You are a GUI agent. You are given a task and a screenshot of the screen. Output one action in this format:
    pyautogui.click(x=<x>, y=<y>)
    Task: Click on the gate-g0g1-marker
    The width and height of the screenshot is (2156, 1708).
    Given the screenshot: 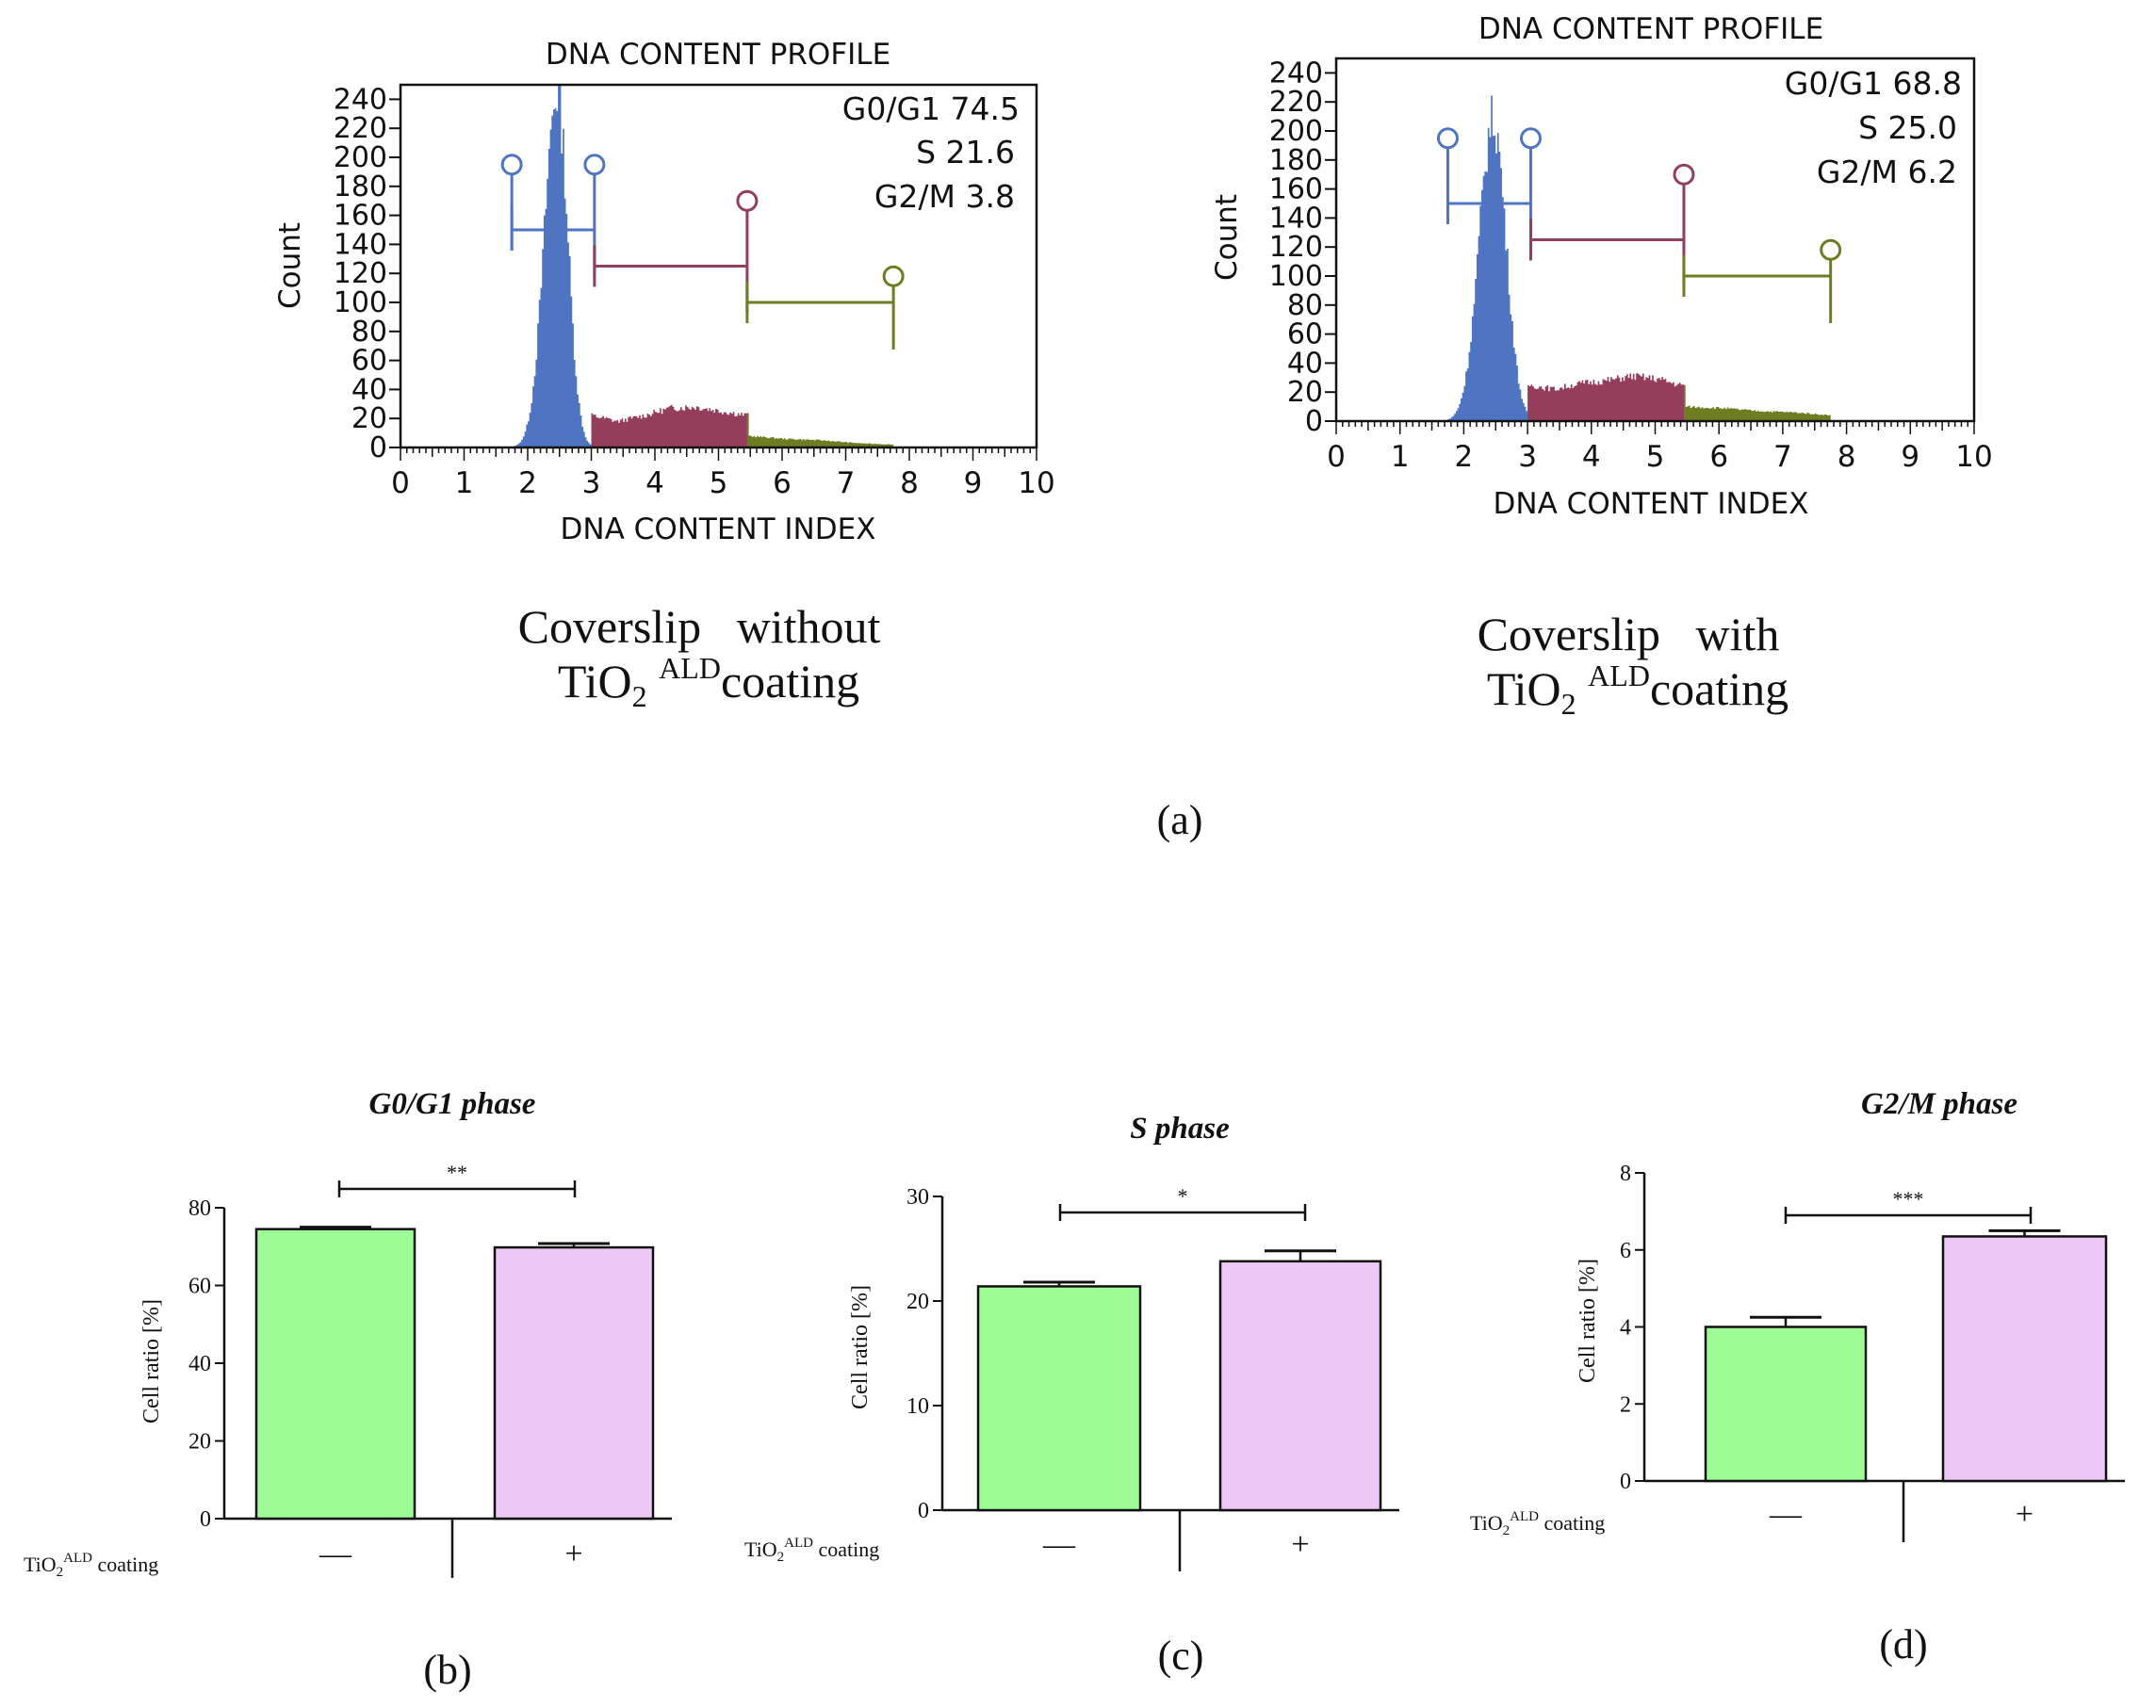 What is the action you would take?
    pyautogui.click(x=1531, y=138)
    